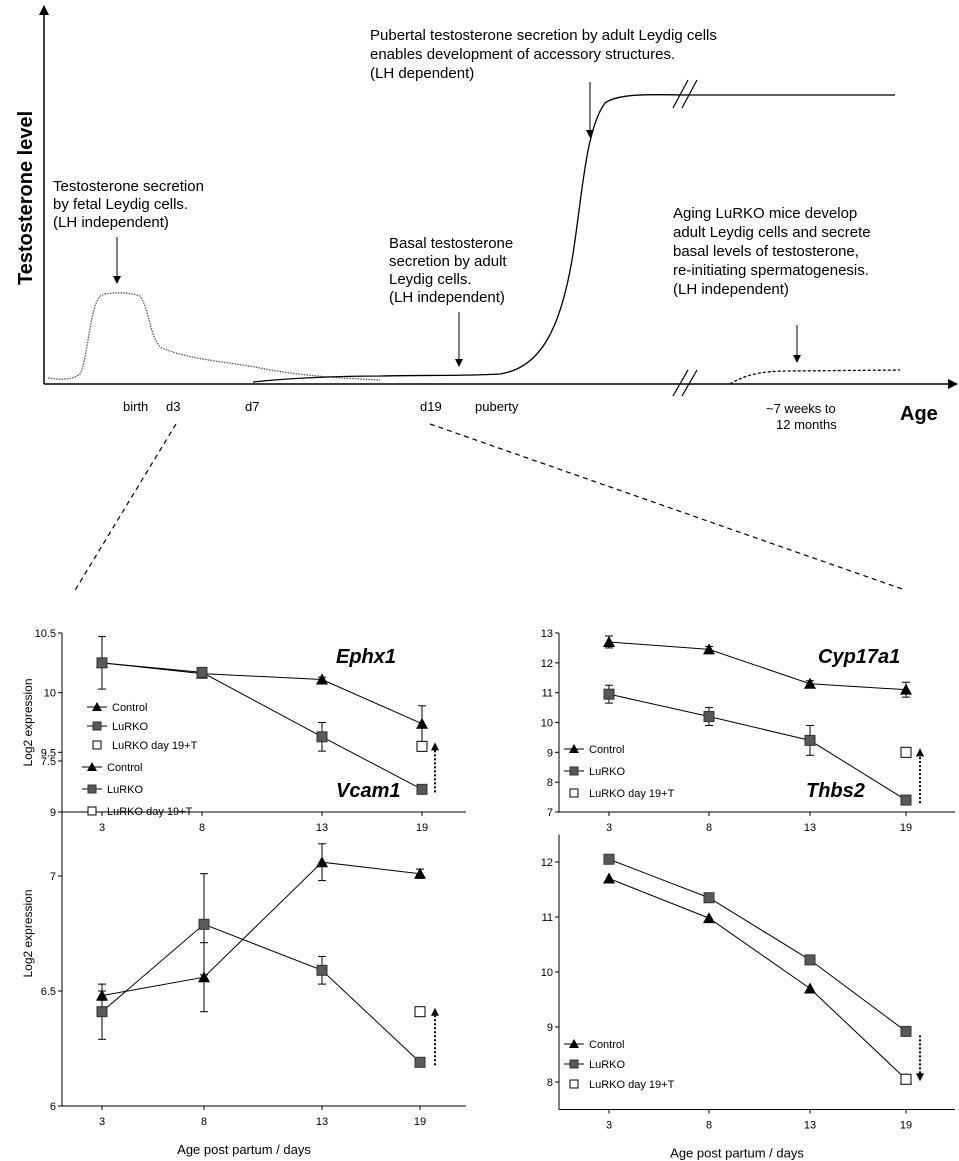 The height and width of the screenshot is (1161, 959). Describe the element at coordinates (919, 414) in the screenshot. I see `diagram-x-axis-label: Age` at that location.